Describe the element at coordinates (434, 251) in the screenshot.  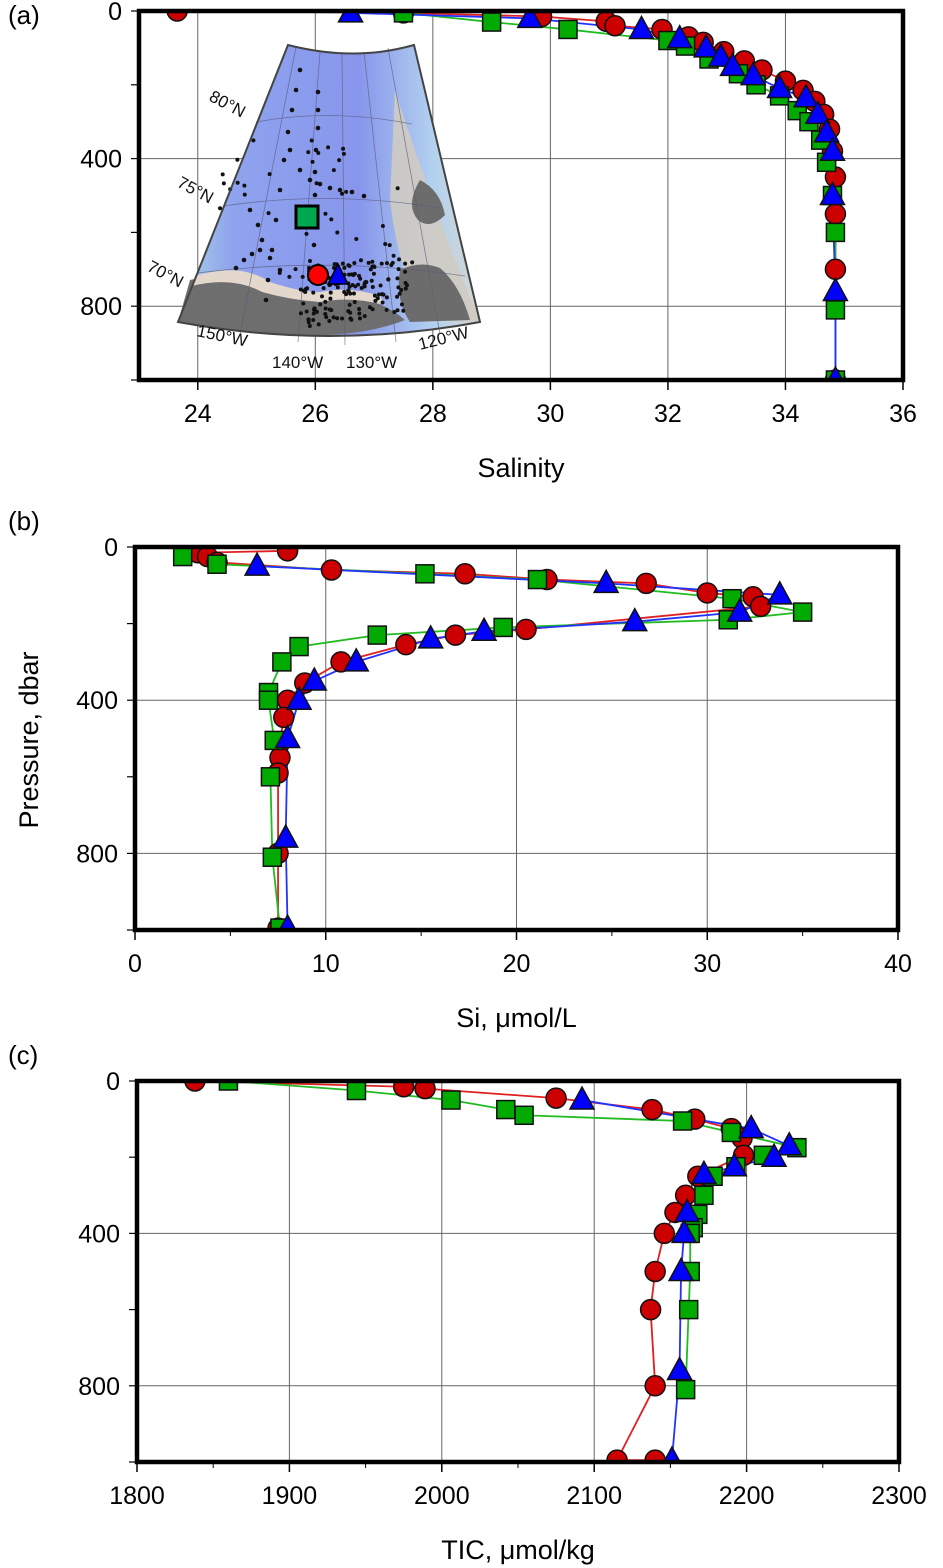
I see `map-land-canada` at that location.